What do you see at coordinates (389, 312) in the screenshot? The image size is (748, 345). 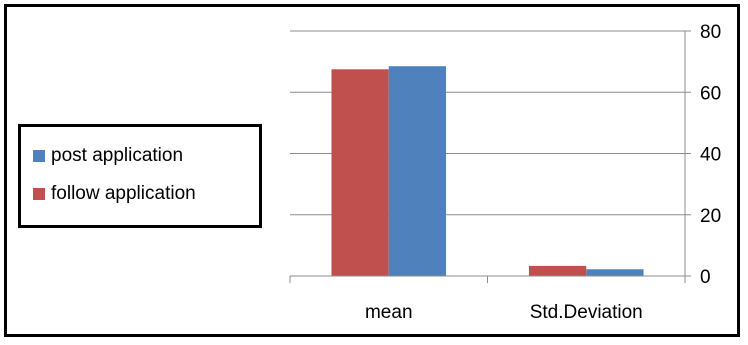 I see `x-tick-label-0: mean` at bounding box center [389, 312].